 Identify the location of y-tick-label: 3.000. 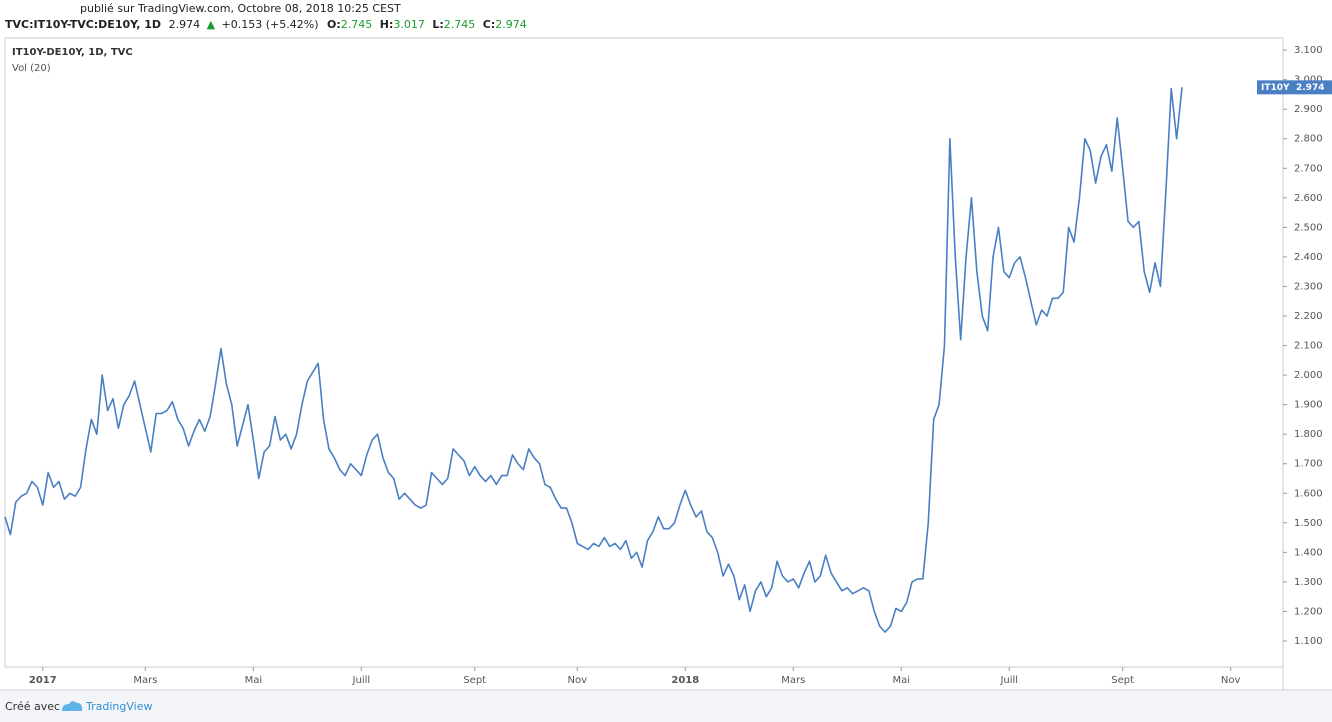
(1308, 80).